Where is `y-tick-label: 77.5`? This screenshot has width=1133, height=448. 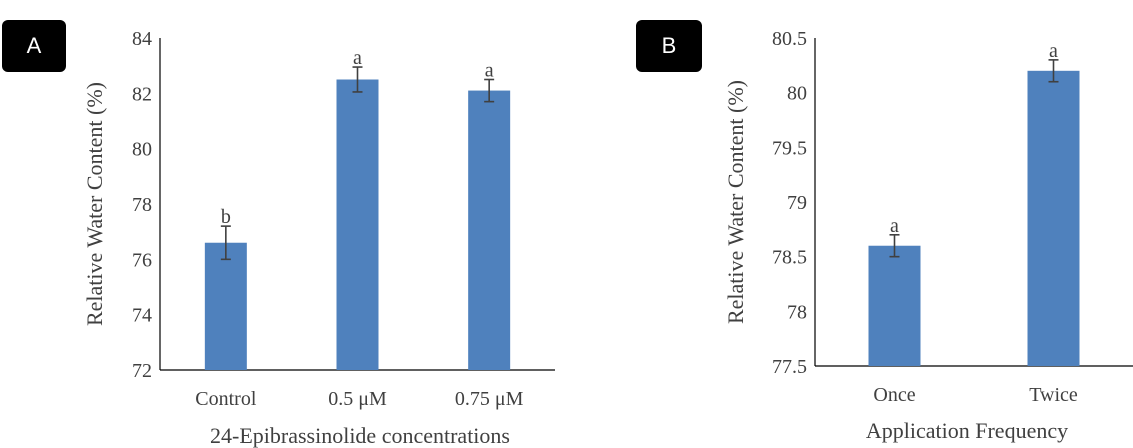 y-tick-label: 77.5 is located at coordinates (789, 367).